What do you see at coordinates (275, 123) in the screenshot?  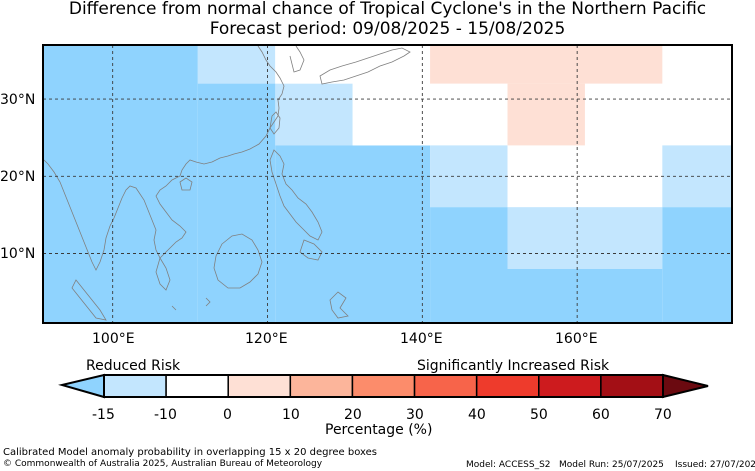 I see `coastline-taiwan` at bounding box center [275, 123].